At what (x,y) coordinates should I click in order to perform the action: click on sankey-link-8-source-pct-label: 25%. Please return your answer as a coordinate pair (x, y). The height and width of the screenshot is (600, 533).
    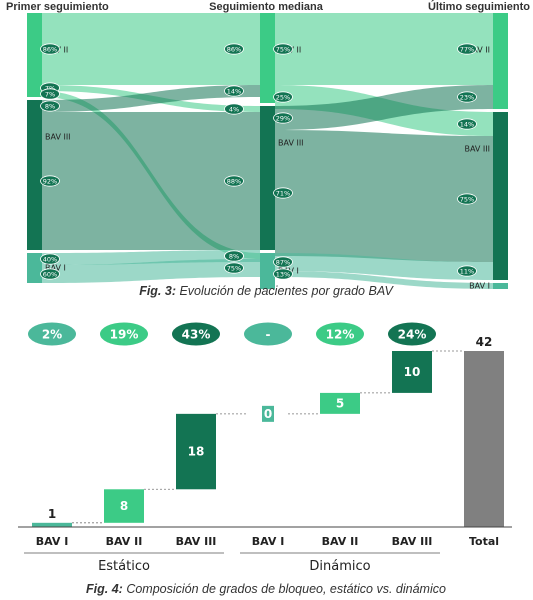
    Looking at the image, I should click on (283, 97).